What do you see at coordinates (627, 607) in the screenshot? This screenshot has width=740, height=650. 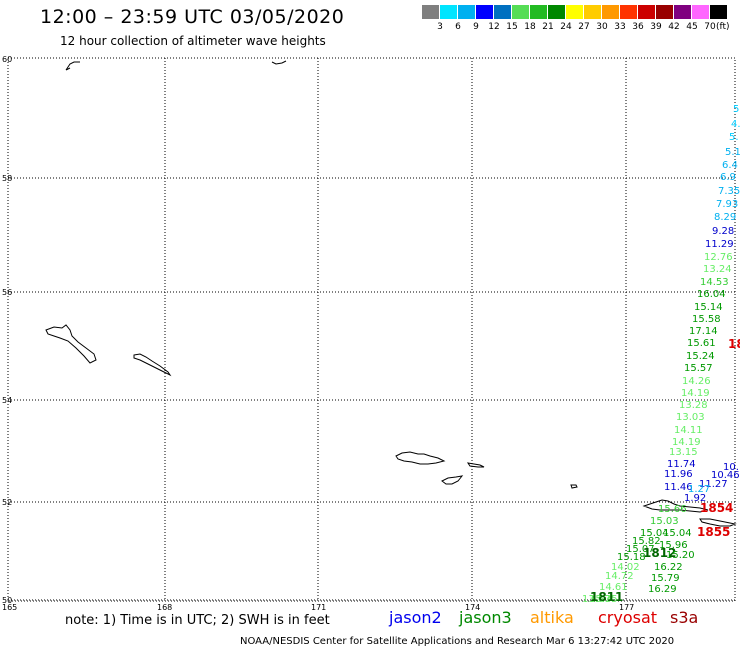 I see `longitude-label: 177` at bounding box center [627, 607].